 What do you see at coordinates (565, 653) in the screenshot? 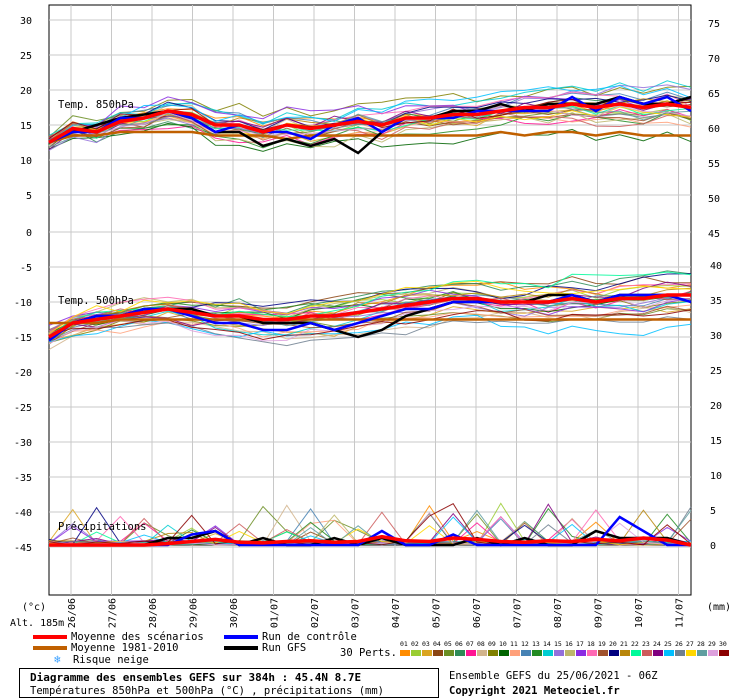
I see `perts-color-swatches` at bounding box center [565, 653].